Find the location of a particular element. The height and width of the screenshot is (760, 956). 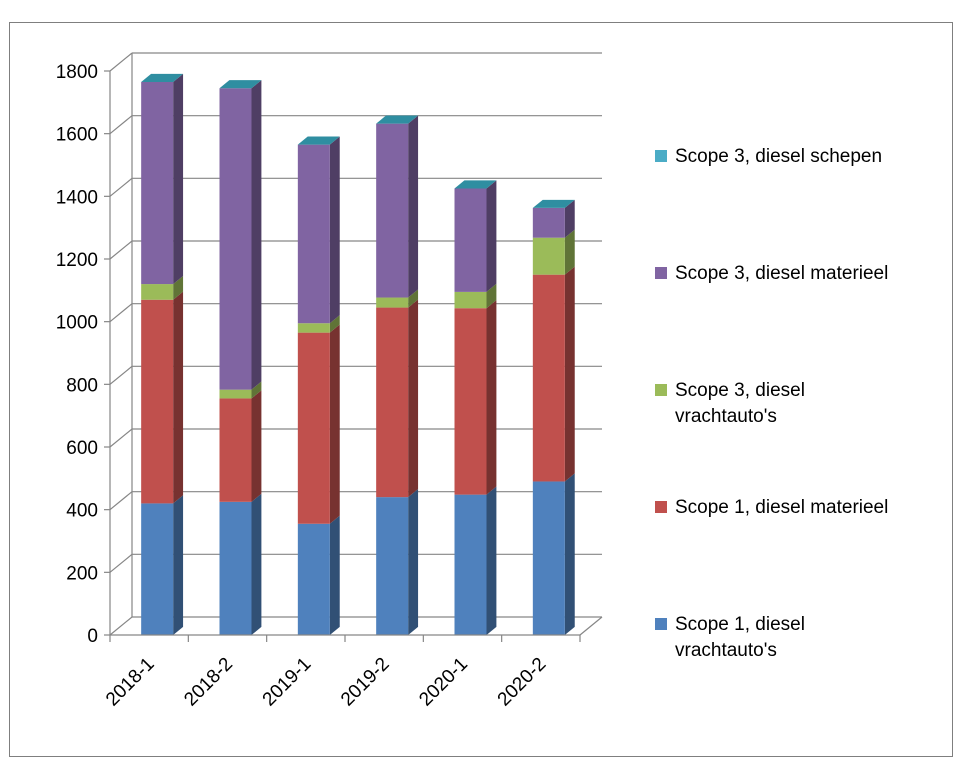

legend-label: Scope 3, diesel schepen is located at coordinates (778, 156).